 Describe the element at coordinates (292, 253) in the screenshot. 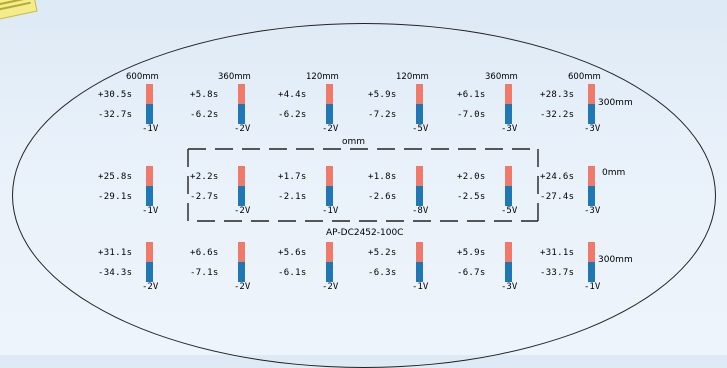

I see `positive-value: +5.6s` at that location.